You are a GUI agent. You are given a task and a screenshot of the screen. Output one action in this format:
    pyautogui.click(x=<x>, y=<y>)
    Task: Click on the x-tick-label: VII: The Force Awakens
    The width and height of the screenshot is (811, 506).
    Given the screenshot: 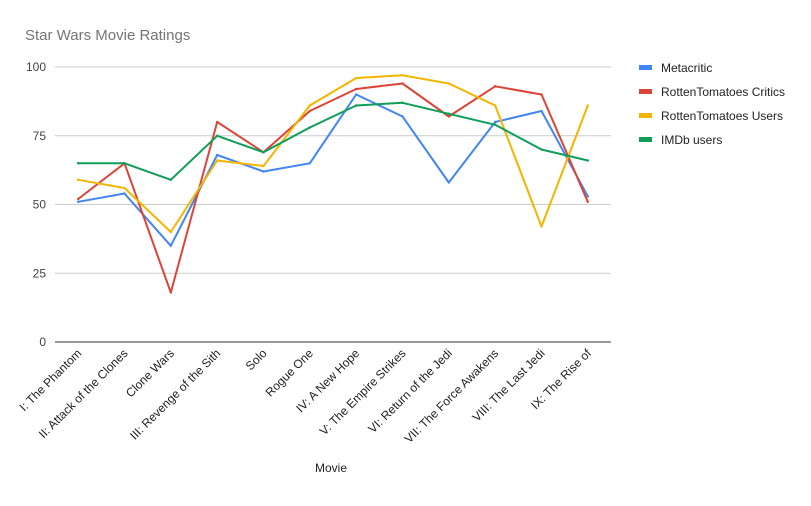 What is the action you would take?
    pyautogui.click(x=452, y=396)
    